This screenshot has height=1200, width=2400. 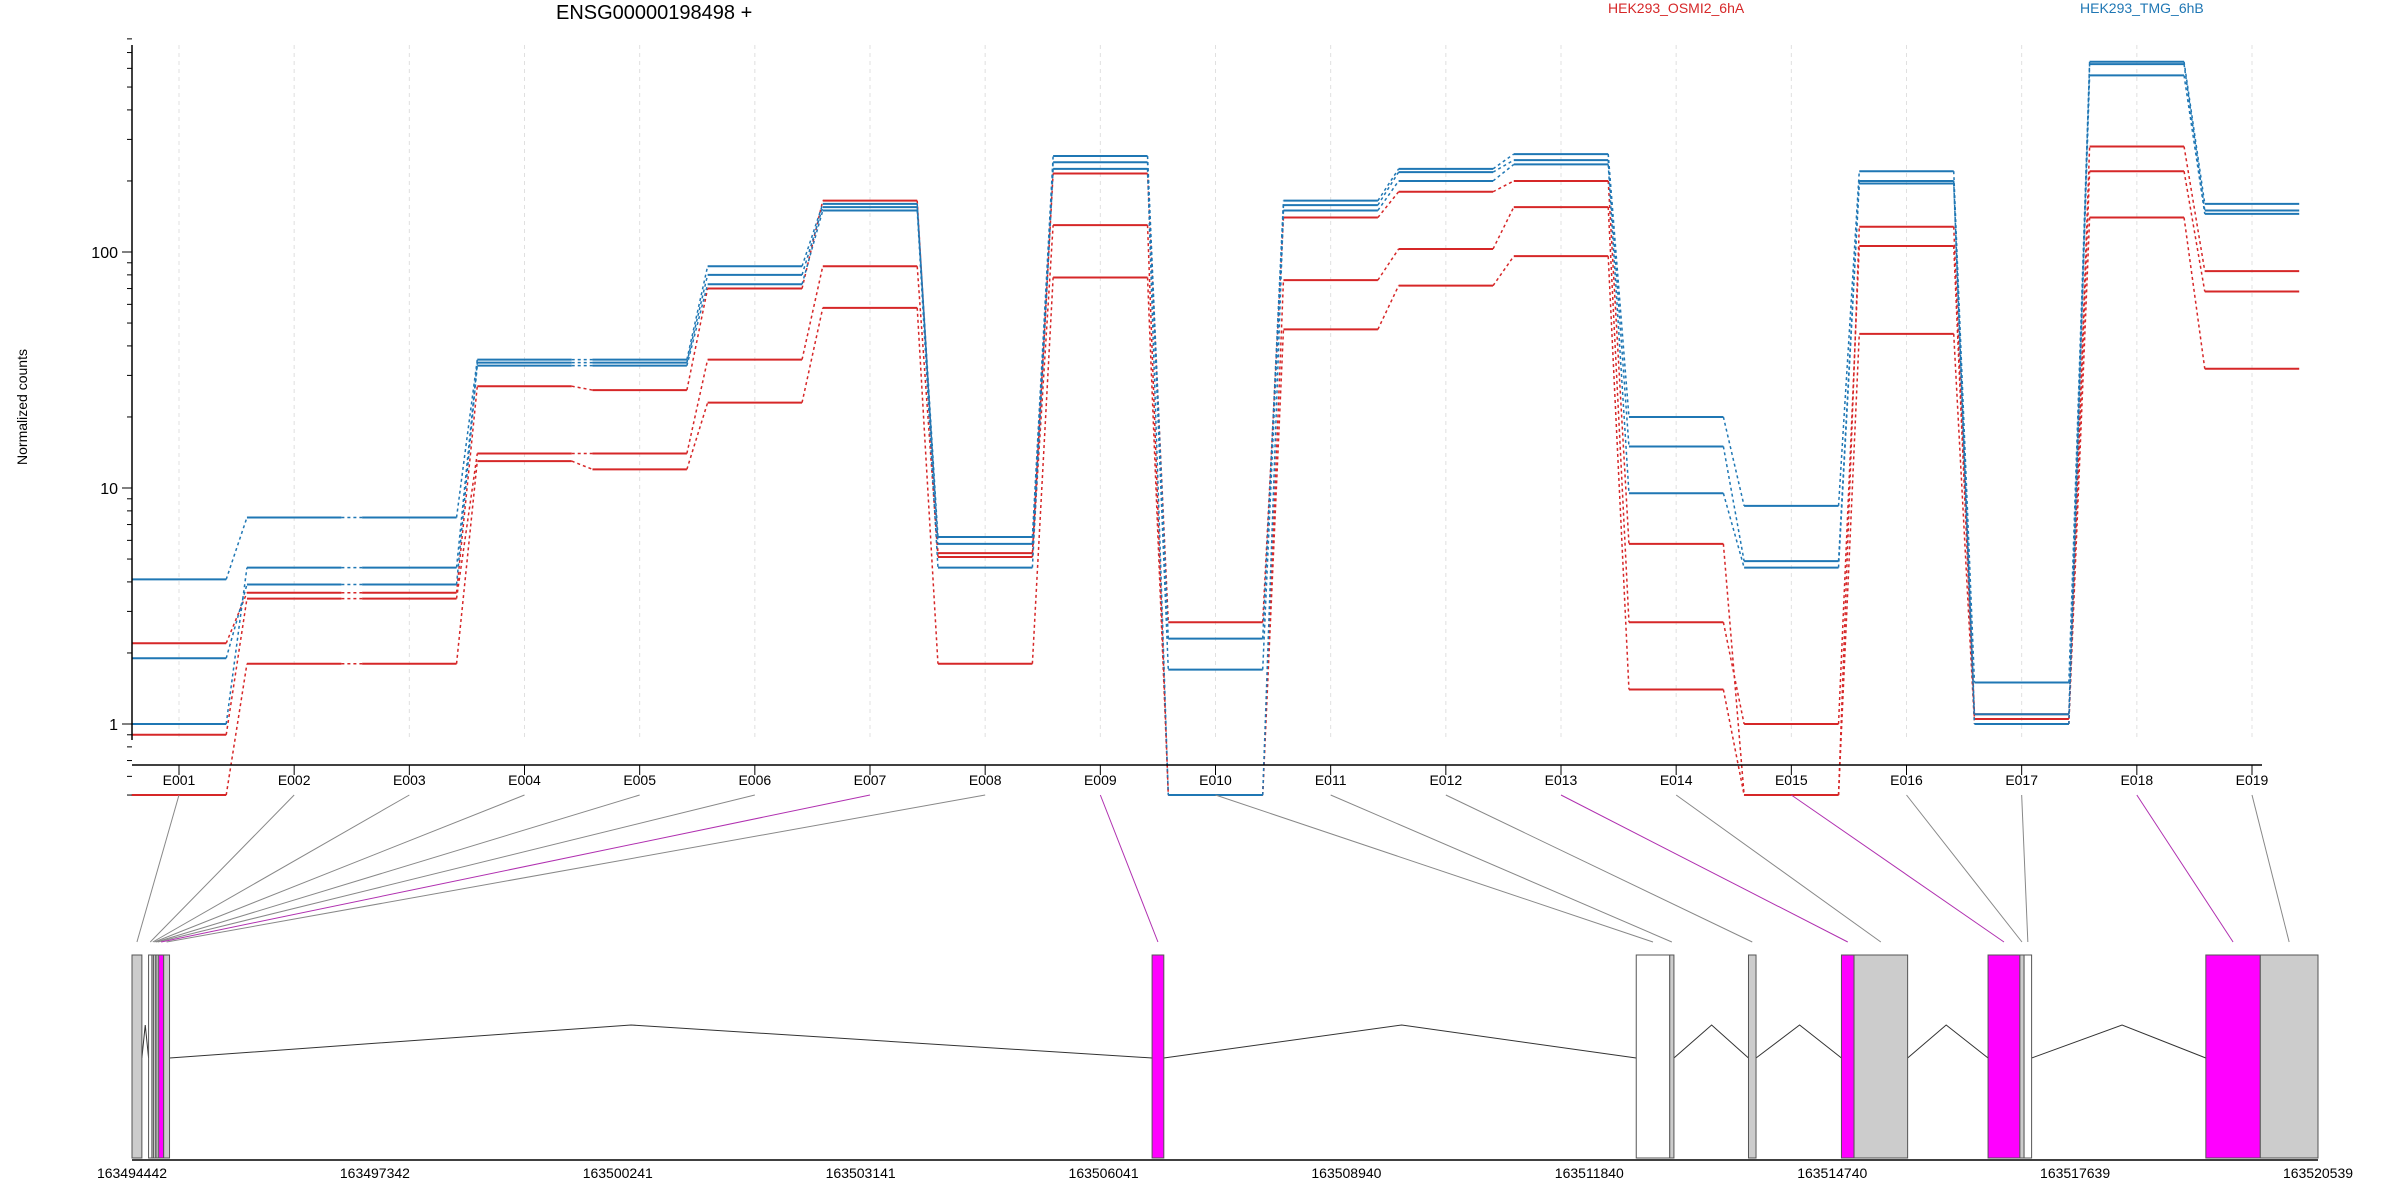 I want to click on exon-e002, so click(x=150, y=1056).